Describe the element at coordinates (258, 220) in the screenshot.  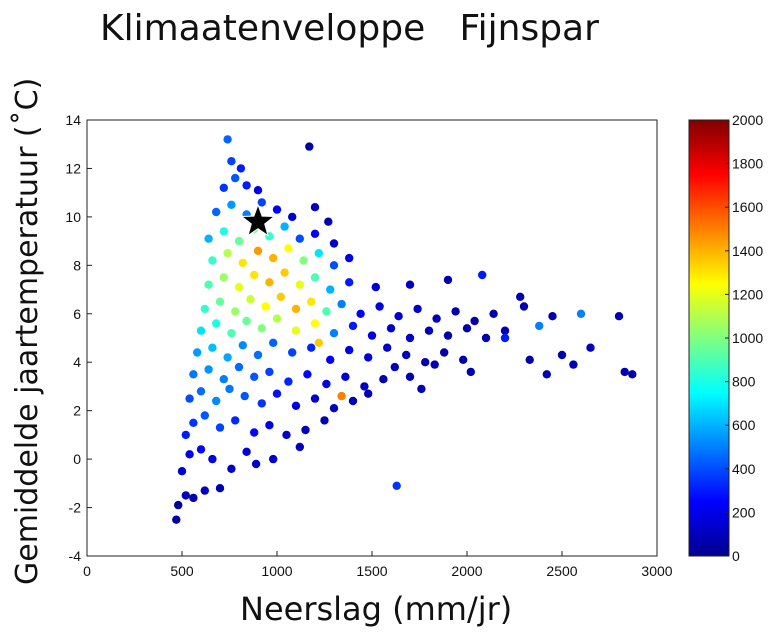
I see `star-marker` at that location.